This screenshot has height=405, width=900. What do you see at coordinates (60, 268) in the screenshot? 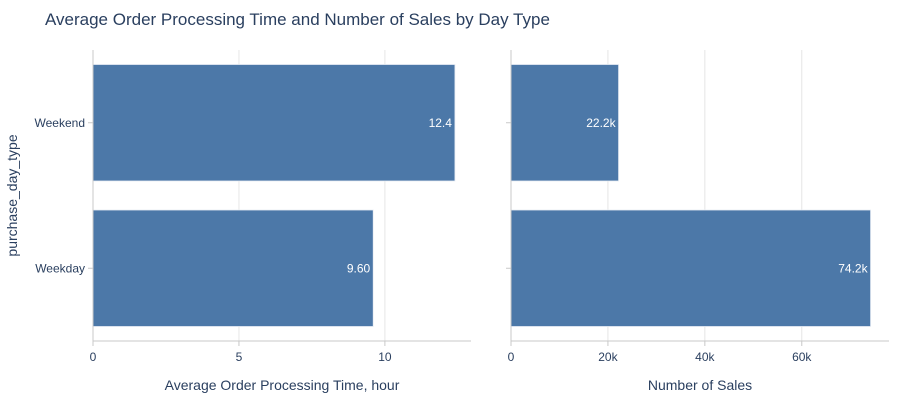
I see `y-tick-label-weekday: Weekday` at bounding box center [60, 268].